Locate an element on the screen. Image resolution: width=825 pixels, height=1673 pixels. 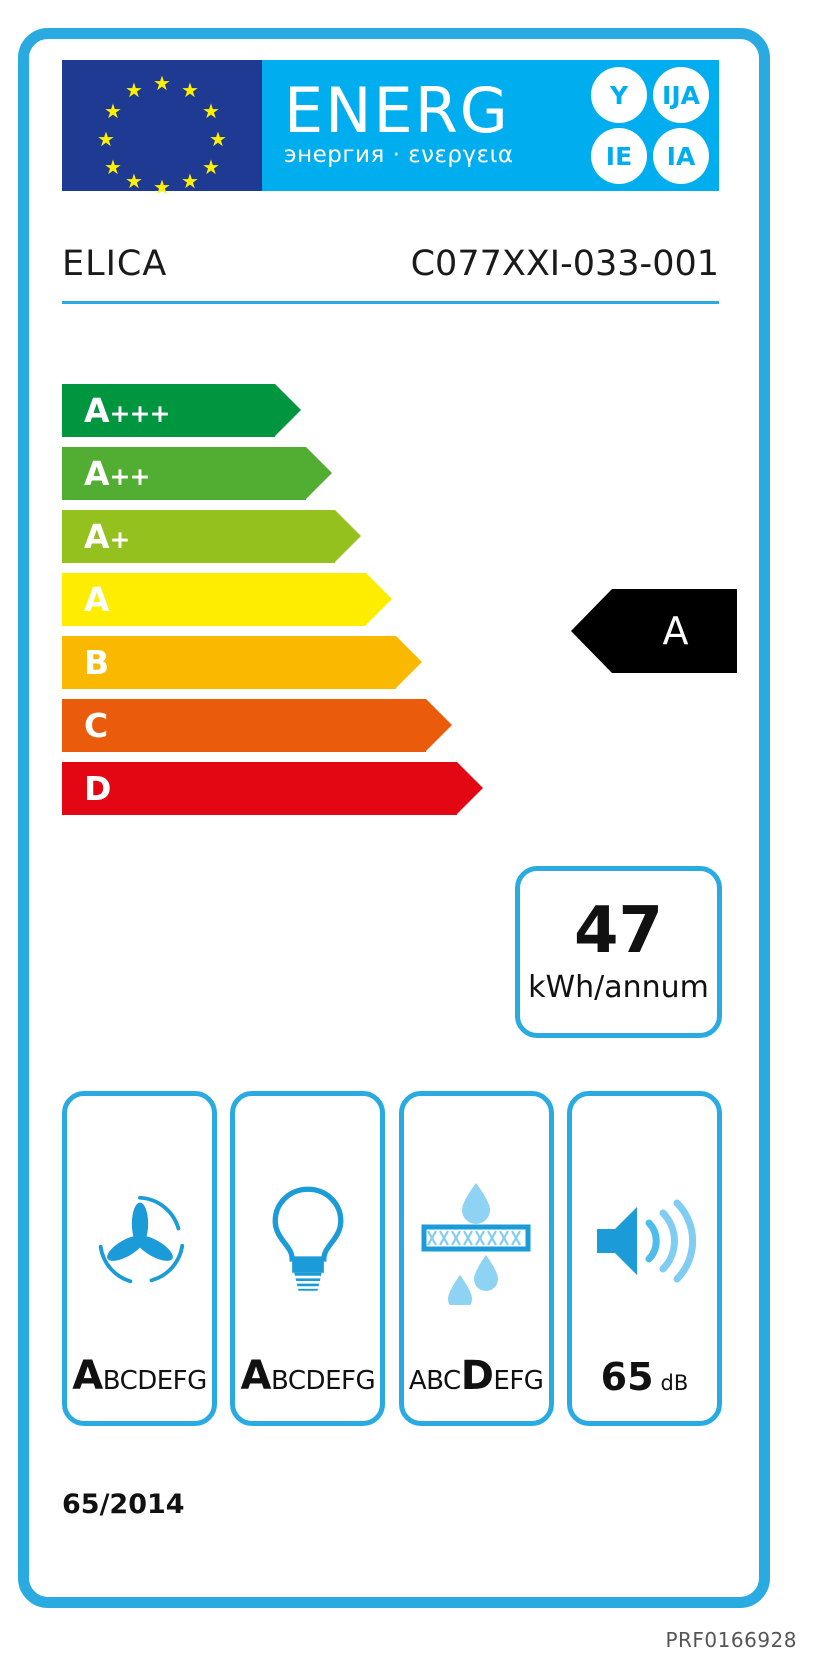
energ-wordmark: ENERG is located at coordinates (397, 110).